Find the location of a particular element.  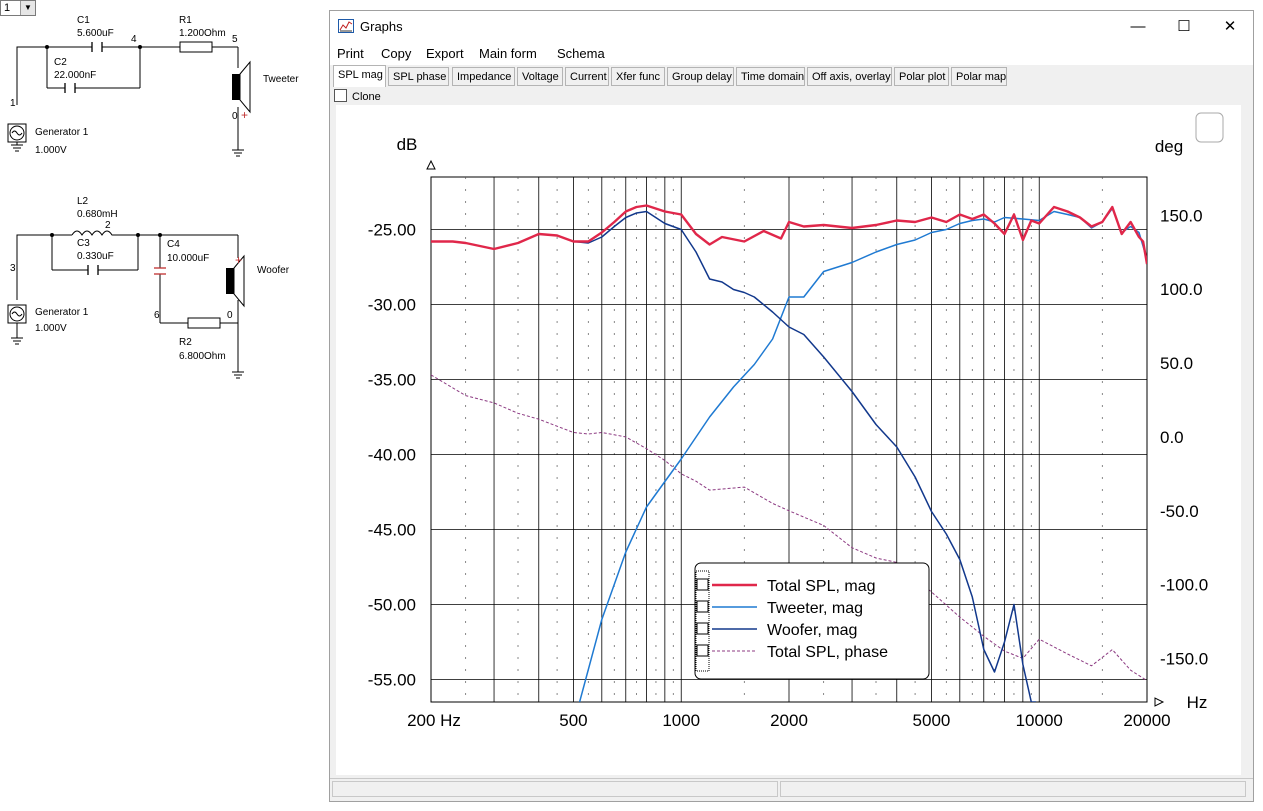

x-tick-label: 5000 is located at coordinates (932, 720).